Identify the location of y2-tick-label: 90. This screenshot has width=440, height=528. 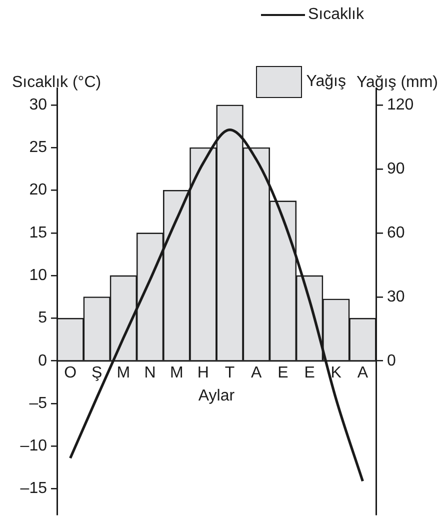
(396, 169).